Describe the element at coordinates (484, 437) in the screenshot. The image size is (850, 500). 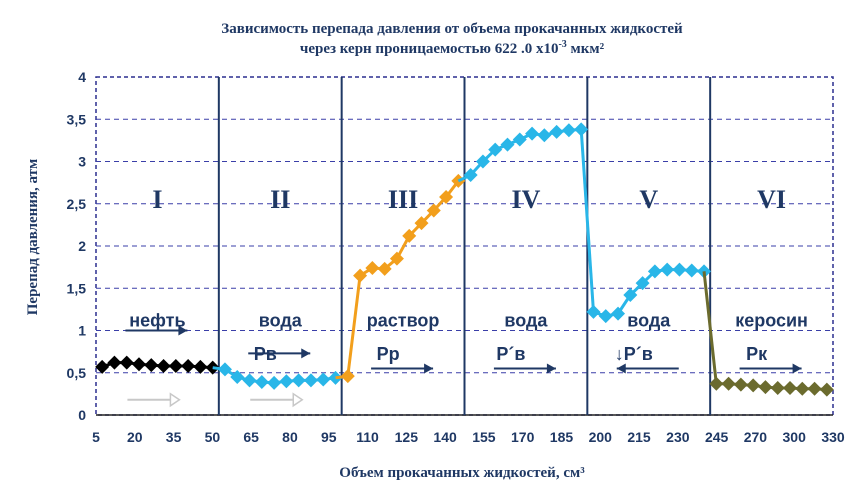
I see `x-tick-label: 155` at that location.